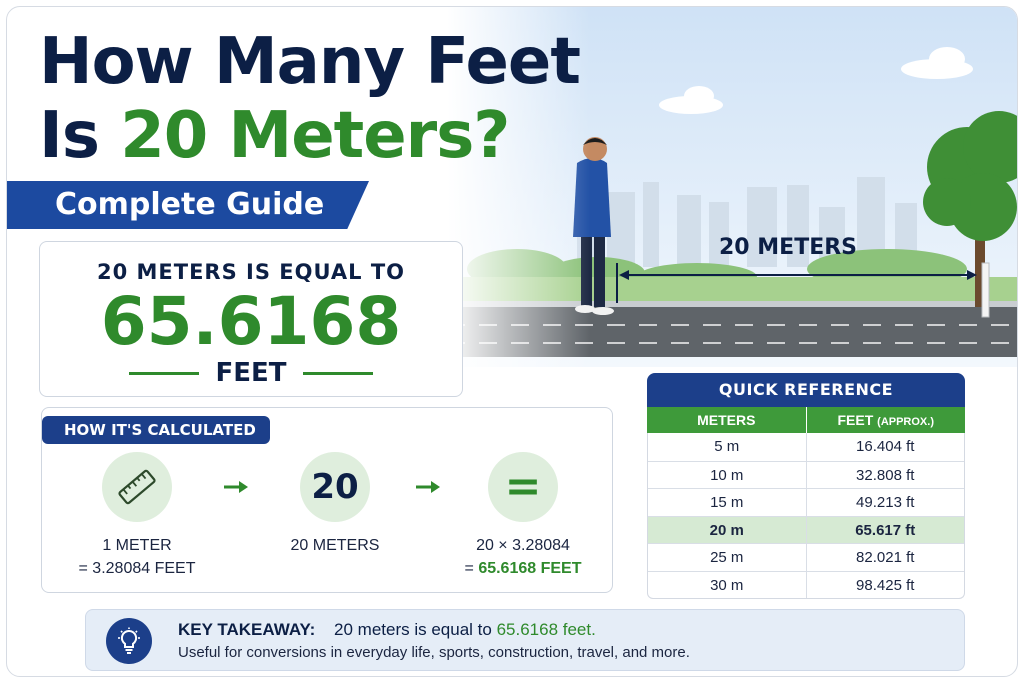 The width and height of the screenshot is (1024, 683). I want to click on calc-step-2: 20 20 METERS, so click(335, 504).